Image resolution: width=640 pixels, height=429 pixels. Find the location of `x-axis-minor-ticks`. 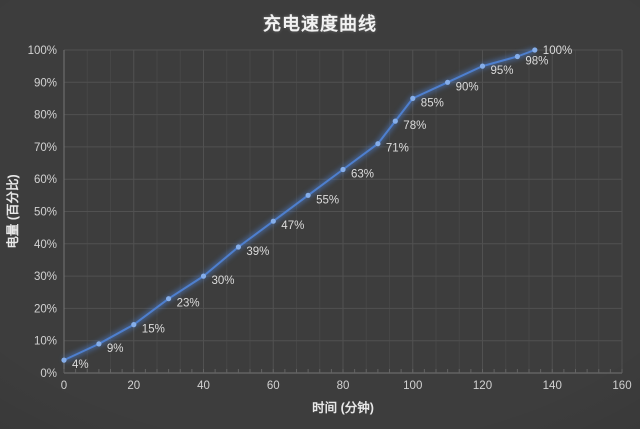

x-axis-minor-ticks is located at coordinates (343, 371).